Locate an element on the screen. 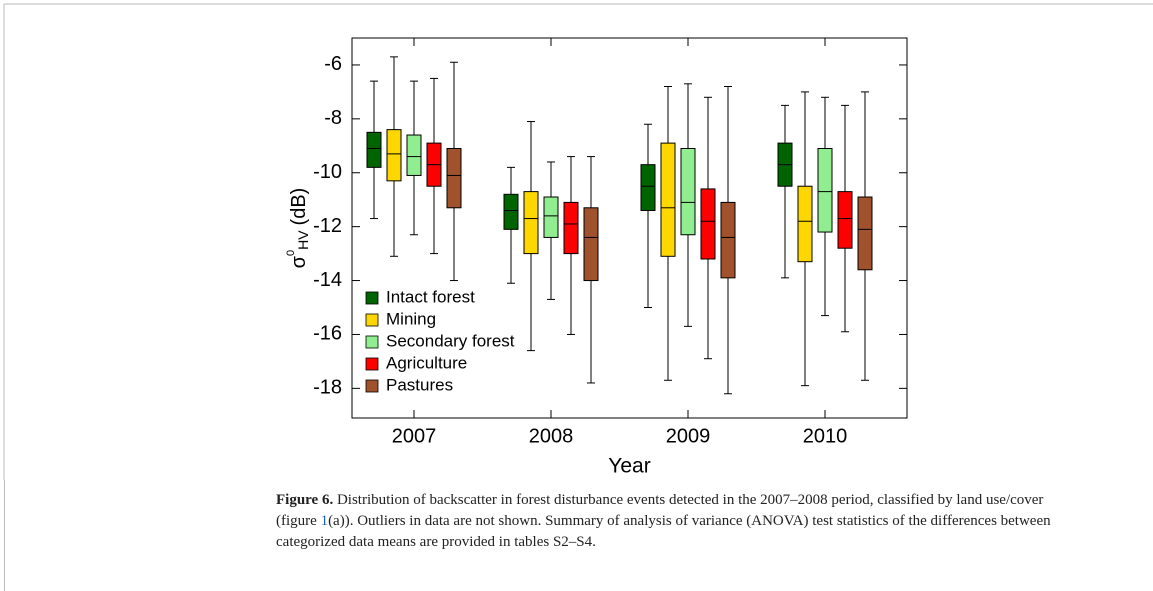 The image size is (1153, 591). x-tick-label: 2009 is located at coordinates (688, 436).